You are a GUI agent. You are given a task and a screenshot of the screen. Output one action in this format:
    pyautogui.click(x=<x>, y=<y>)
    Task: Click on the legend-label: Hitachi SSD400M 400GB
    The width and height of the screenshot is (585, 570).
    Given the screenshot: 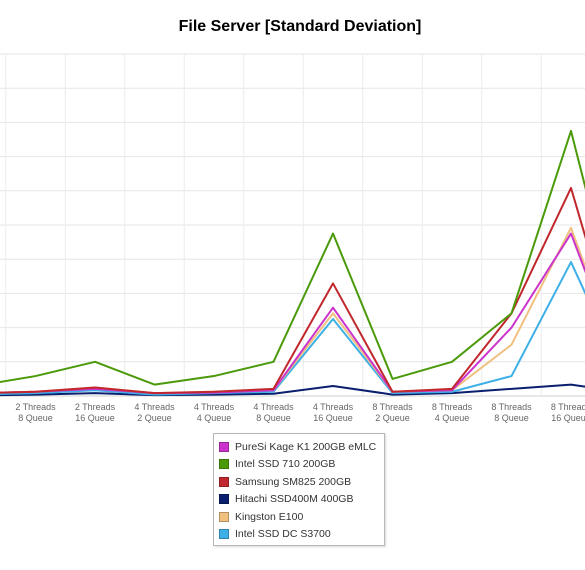 What is the action you would take?
    pyautogui.click(x=294, y=499)
    